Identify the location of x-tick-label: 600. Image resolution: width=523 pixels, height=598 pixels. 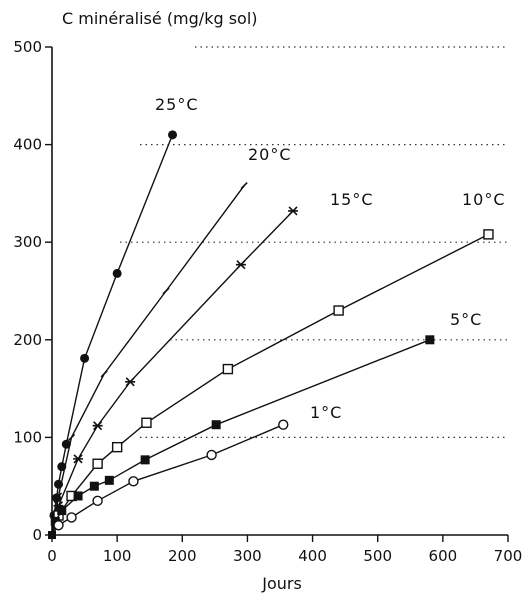
(443, 556).